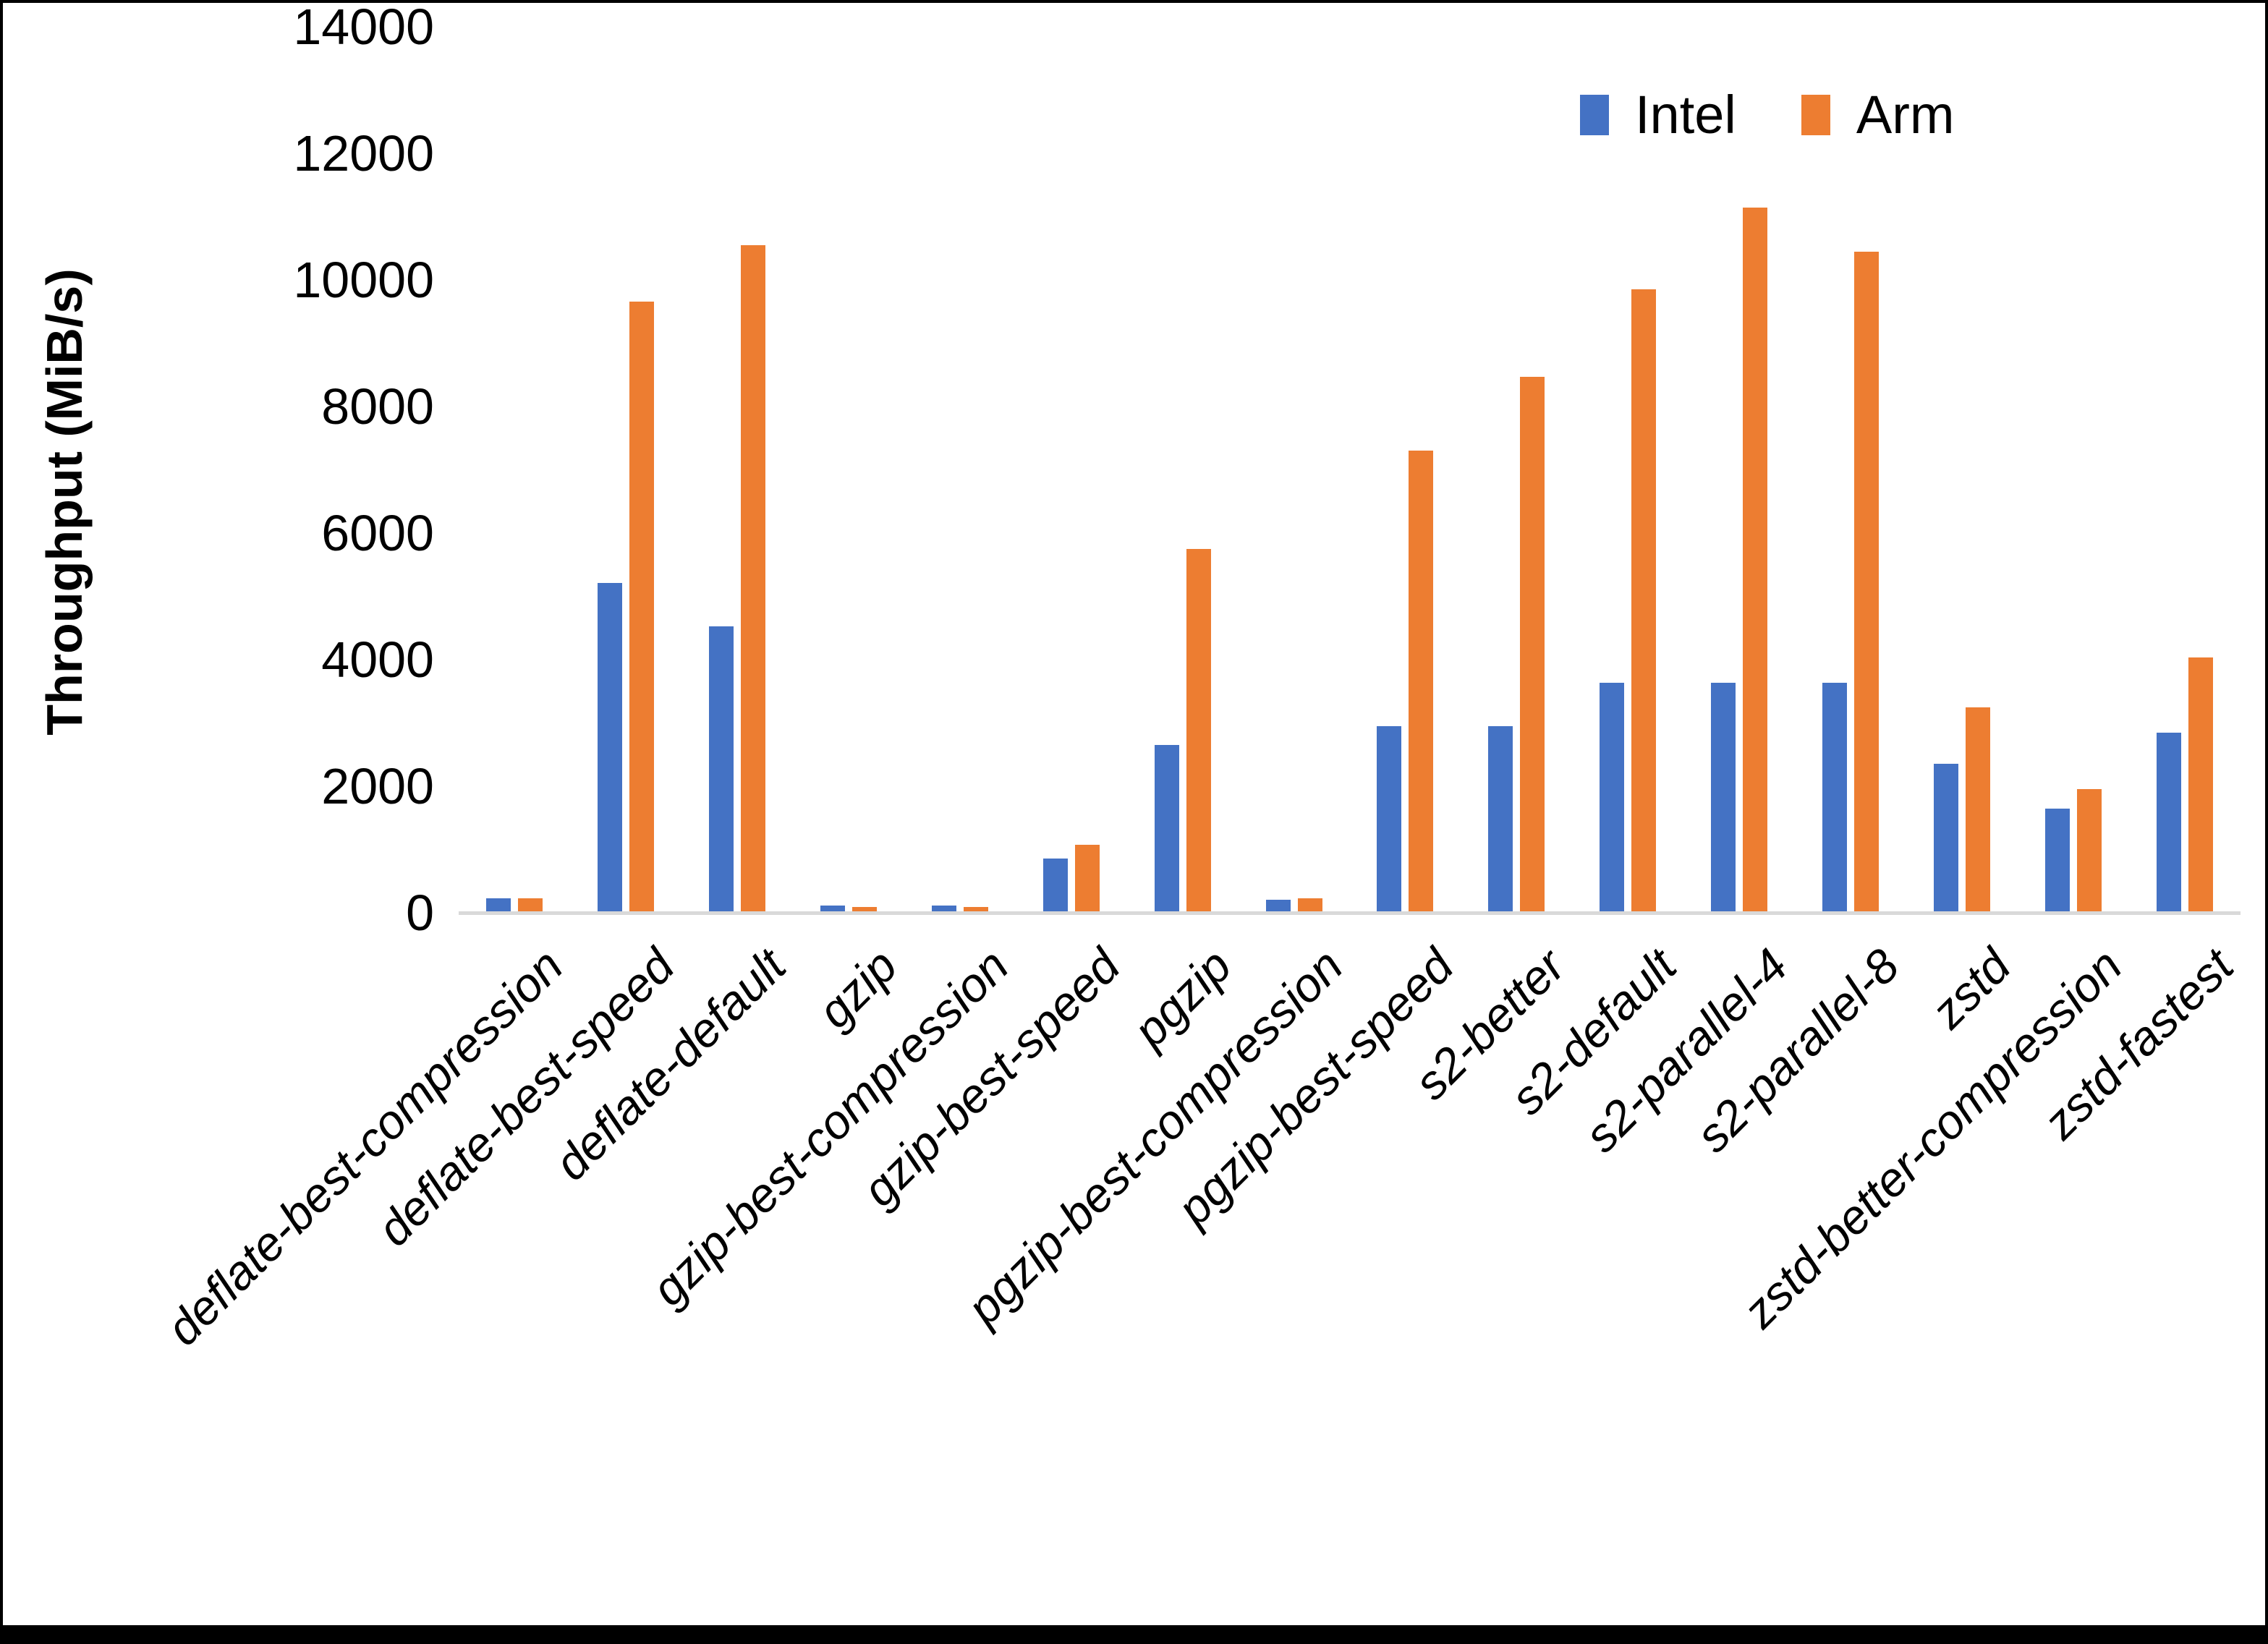 This screenshot has height=1644, width=2268. I want to click on bar-arm-s2-default, so click(1643, 601).